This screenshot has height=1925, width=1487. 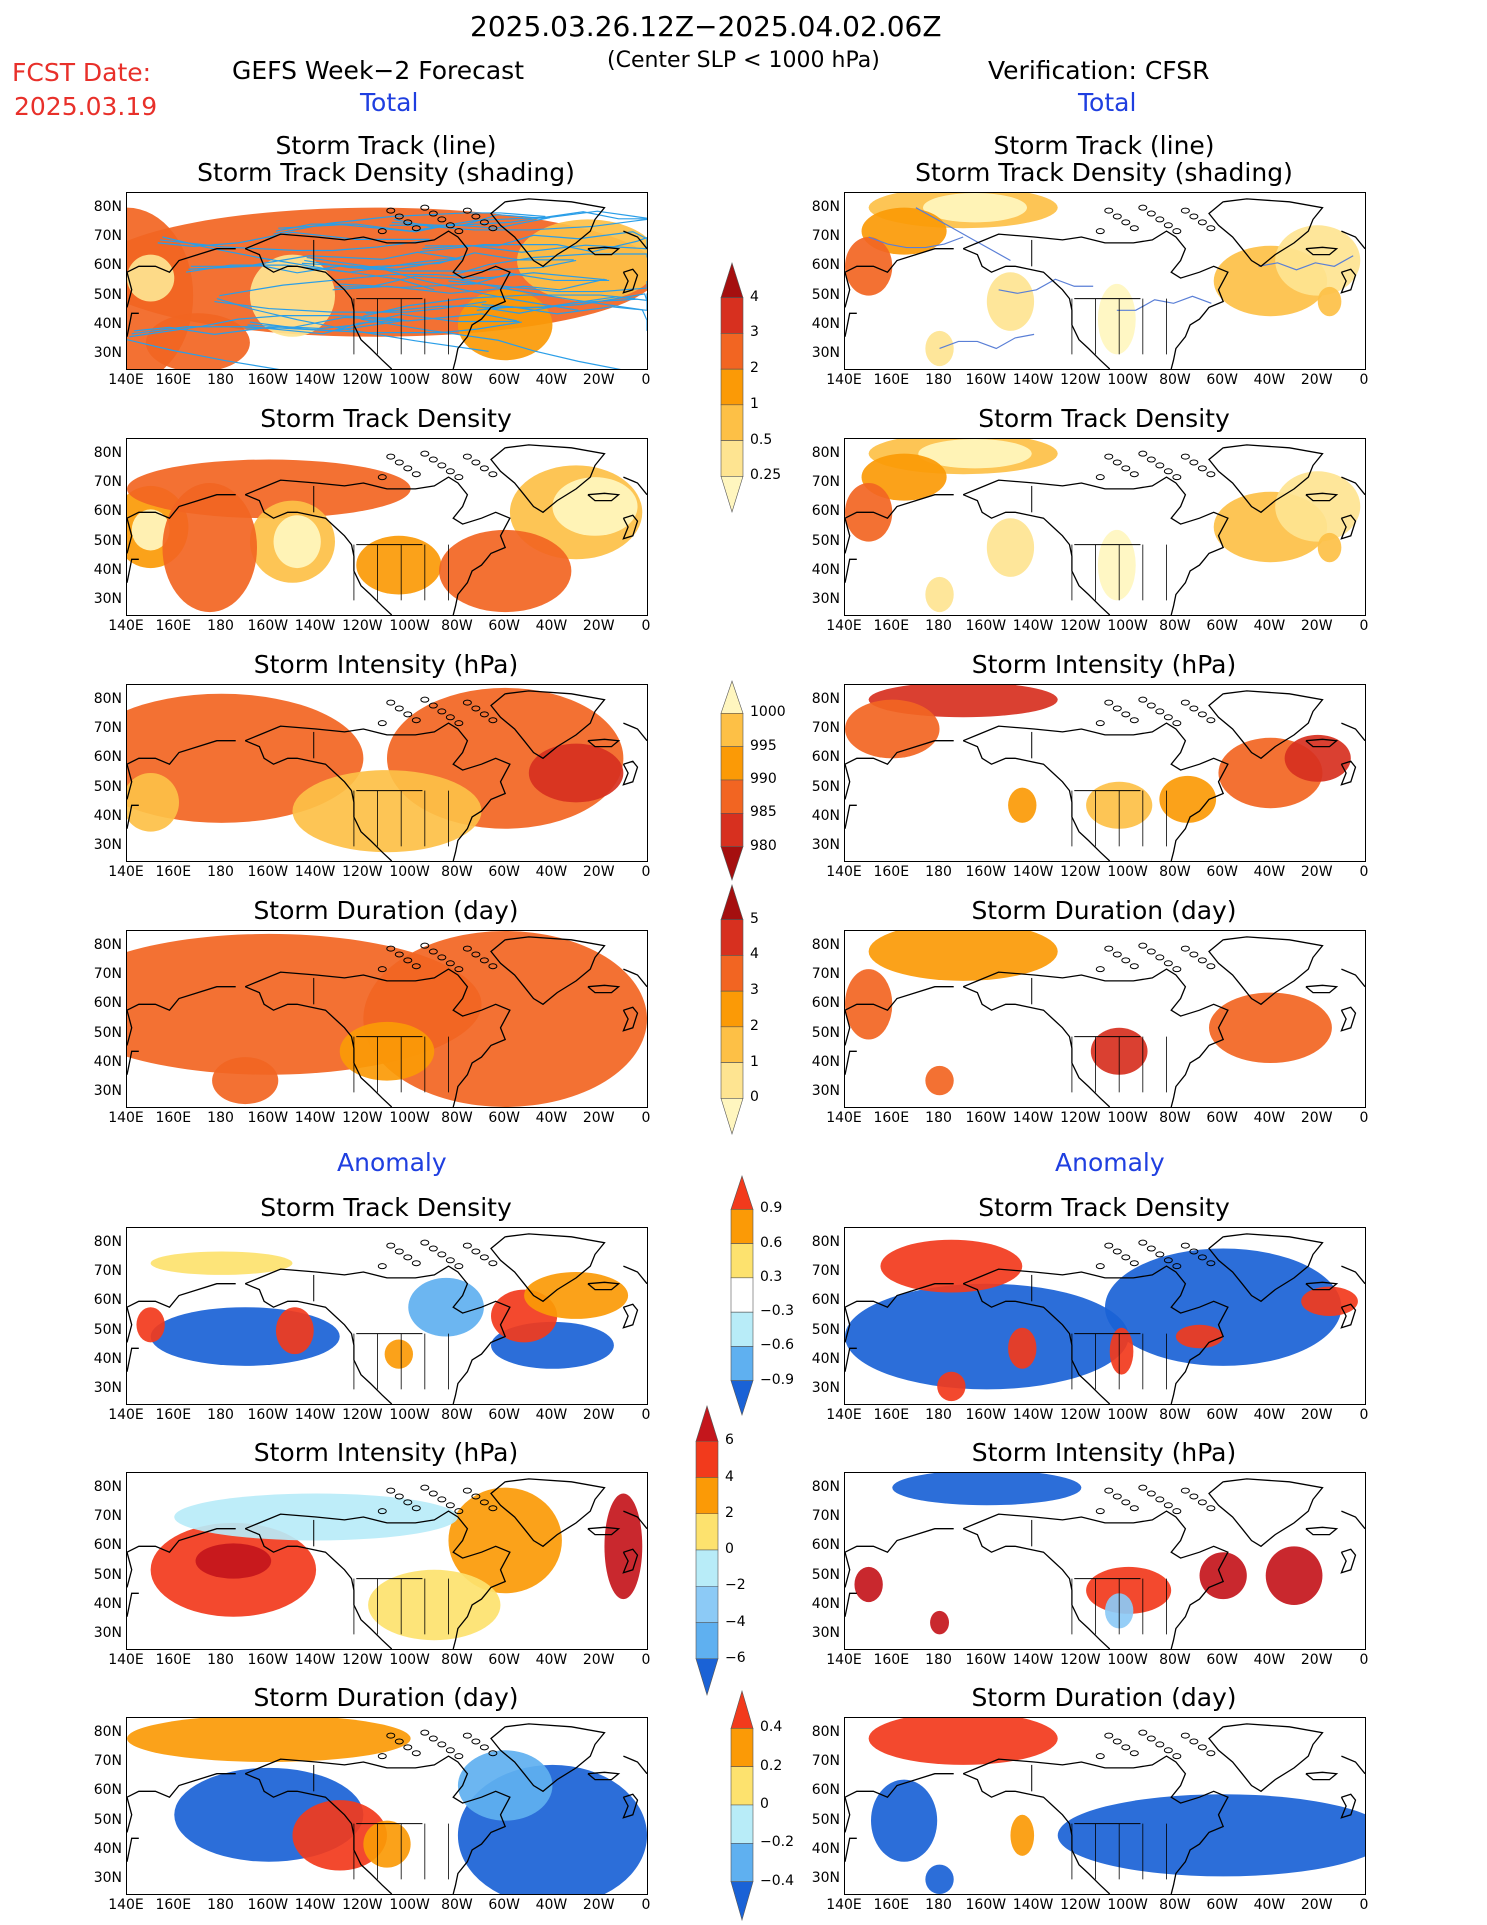 I want to click on lon-tick-label: 120W, so click(x=362, y=1660).